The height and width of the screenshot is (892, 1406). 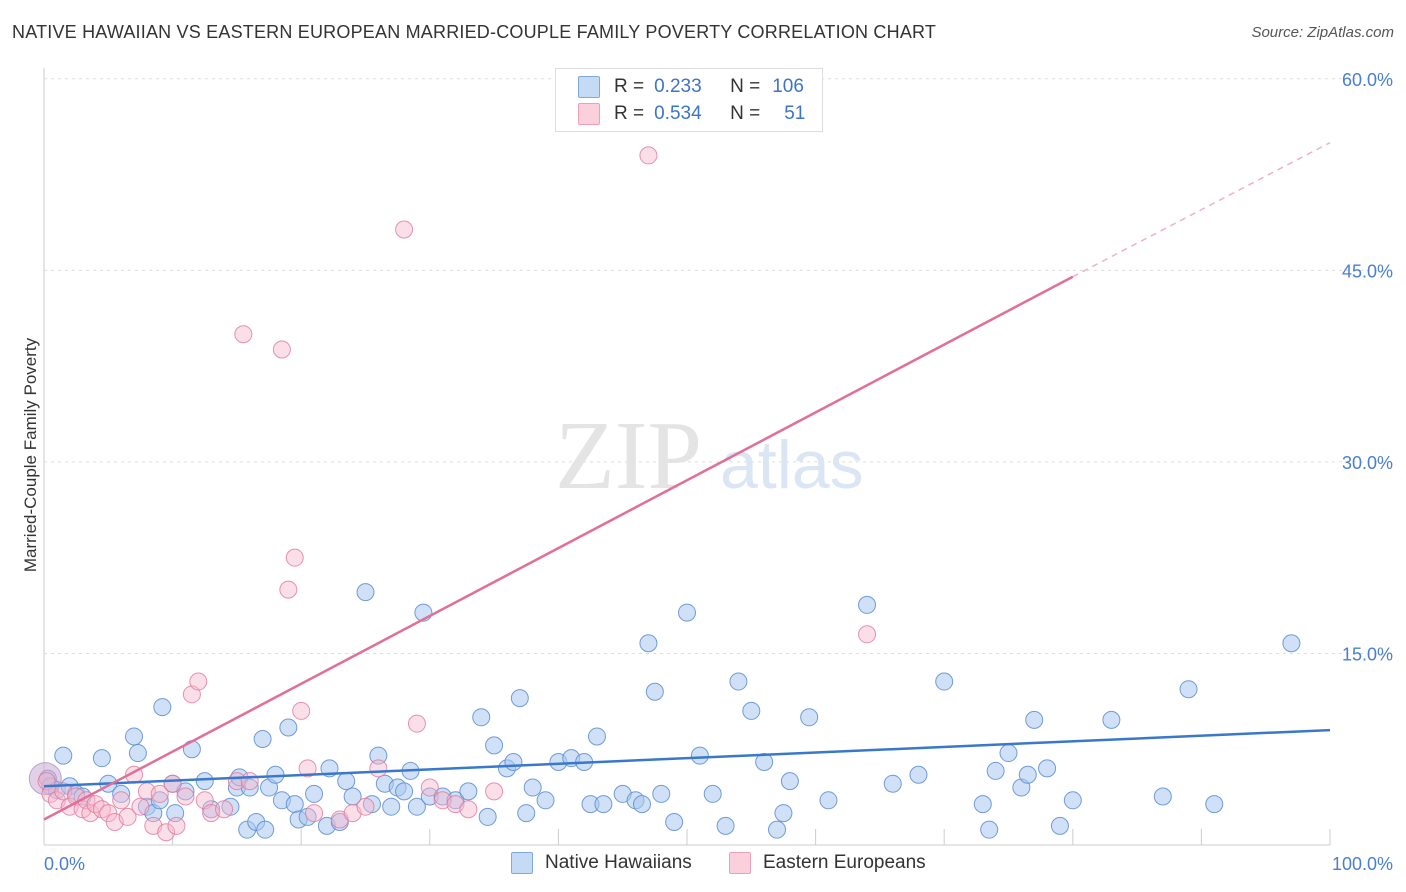 What do you see at coordinates (1201, 209) in the screenshot?
I see `trend-line-eastern-europeans-extension` at bounding box center [1201, 209].